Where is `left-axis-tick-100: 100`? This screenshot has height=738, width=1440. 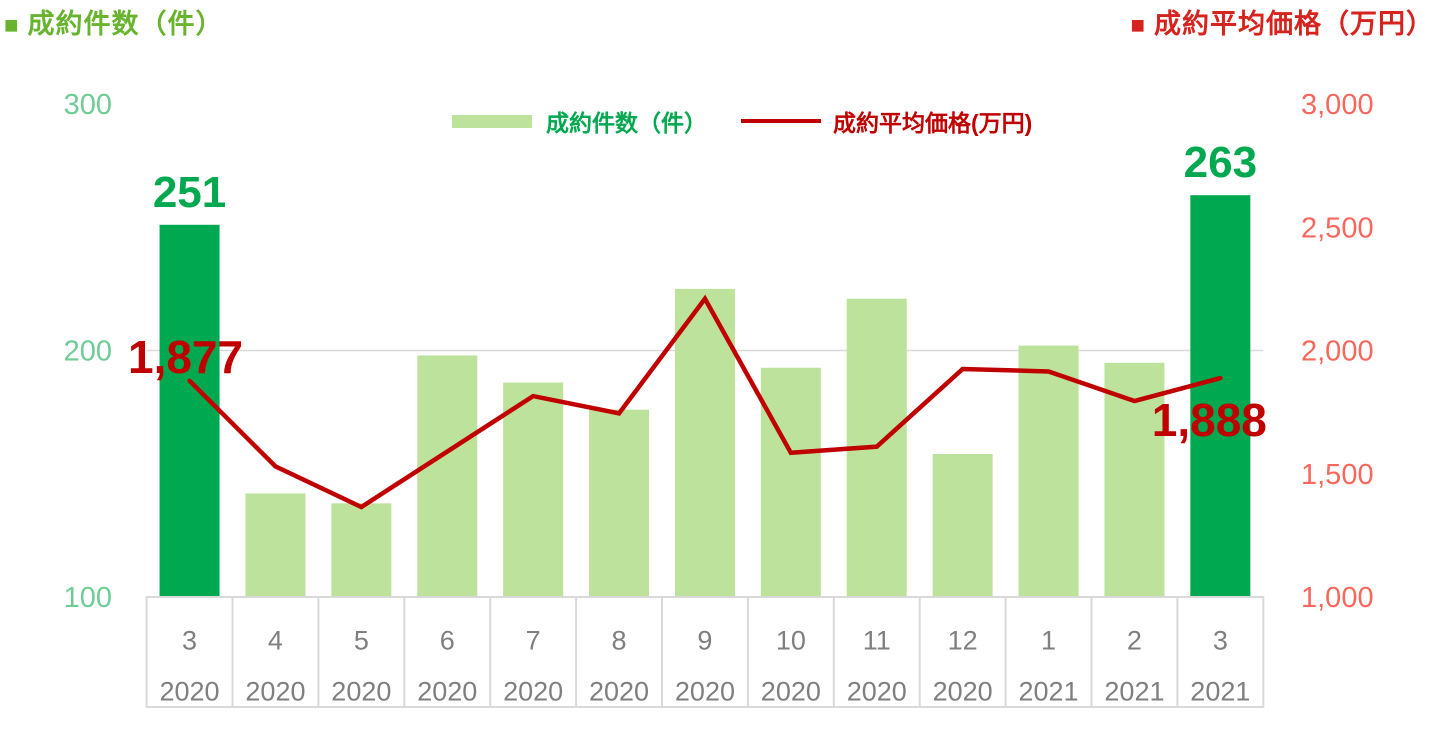 left-axis-tick-100: 100 is located at coordinates (88, 598).